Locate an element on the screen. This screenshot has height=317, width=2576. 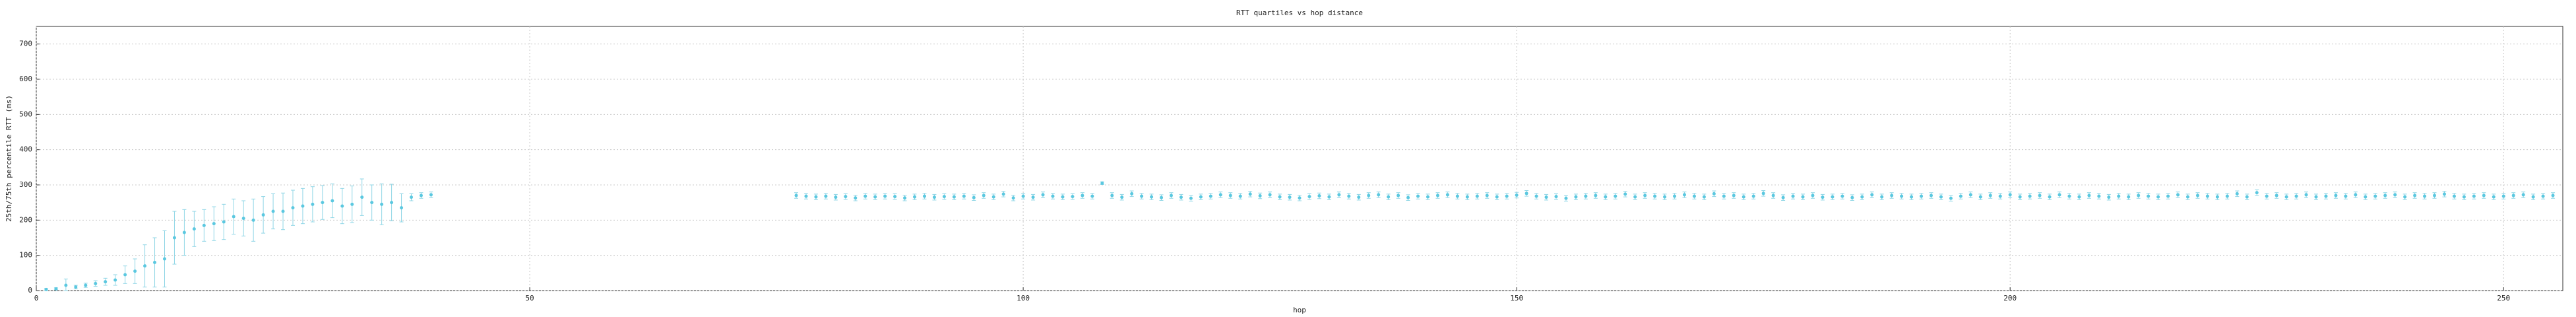
y-tick-label: 500 is located at coordinates (25, 114).